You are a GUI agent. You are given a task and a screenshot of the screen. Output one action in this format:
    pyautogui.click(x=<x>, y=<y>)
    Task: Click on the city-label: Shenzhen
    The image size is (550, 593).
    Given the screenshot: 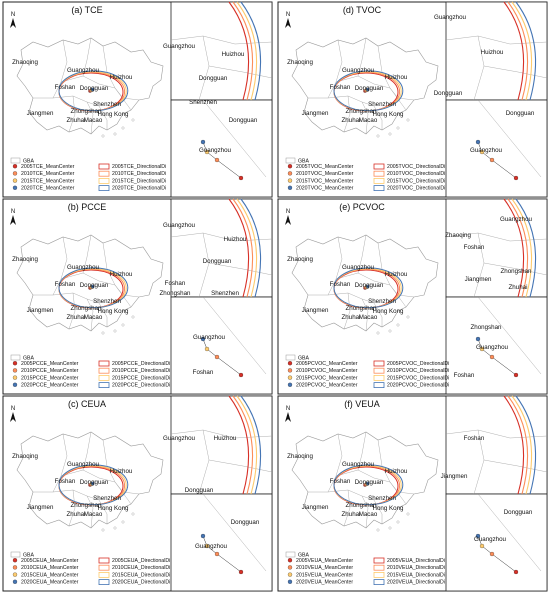 What is the action you would take?
    pyautogui.click(x=382, y=301)
    